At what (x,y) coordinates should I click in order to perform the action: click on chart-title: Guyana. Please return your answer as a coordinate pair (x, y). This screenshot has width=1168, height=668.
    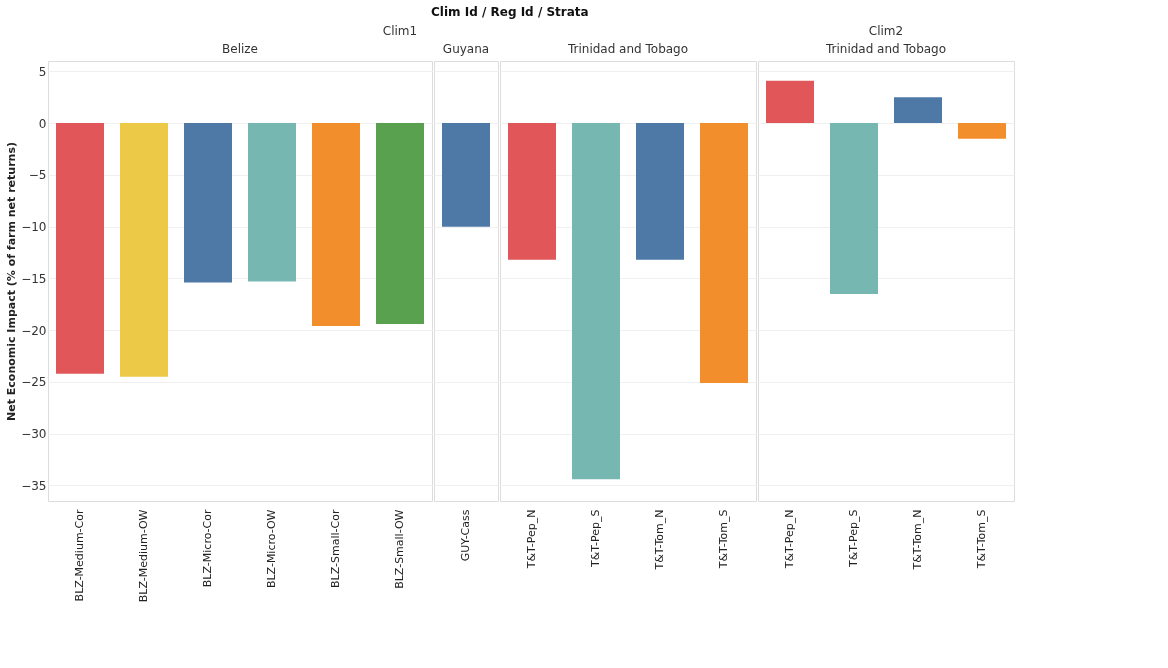
    Looking at the image, I should click on (466, 49).